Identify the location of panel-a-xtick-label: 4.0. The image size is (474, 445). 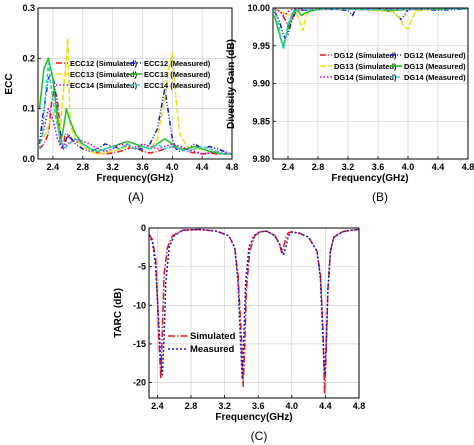
(172, 167).